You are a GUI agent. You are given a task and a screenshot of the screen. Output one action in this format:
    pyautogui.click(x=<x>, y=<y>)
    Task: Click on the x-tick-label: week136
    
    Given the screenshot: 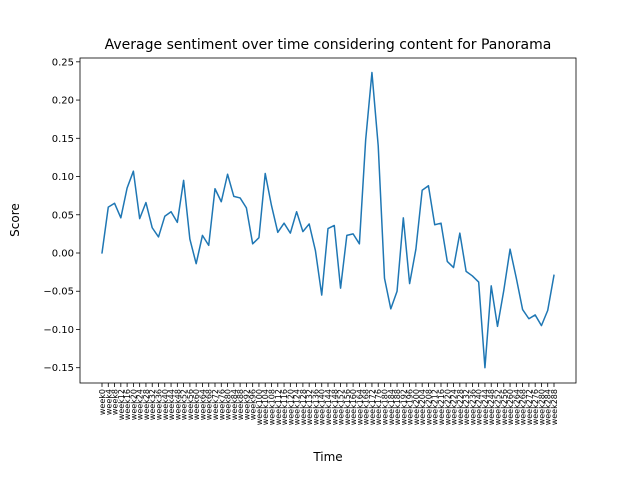 What is the action you would take?
    pyautogui.click(x=315, y=407)
    